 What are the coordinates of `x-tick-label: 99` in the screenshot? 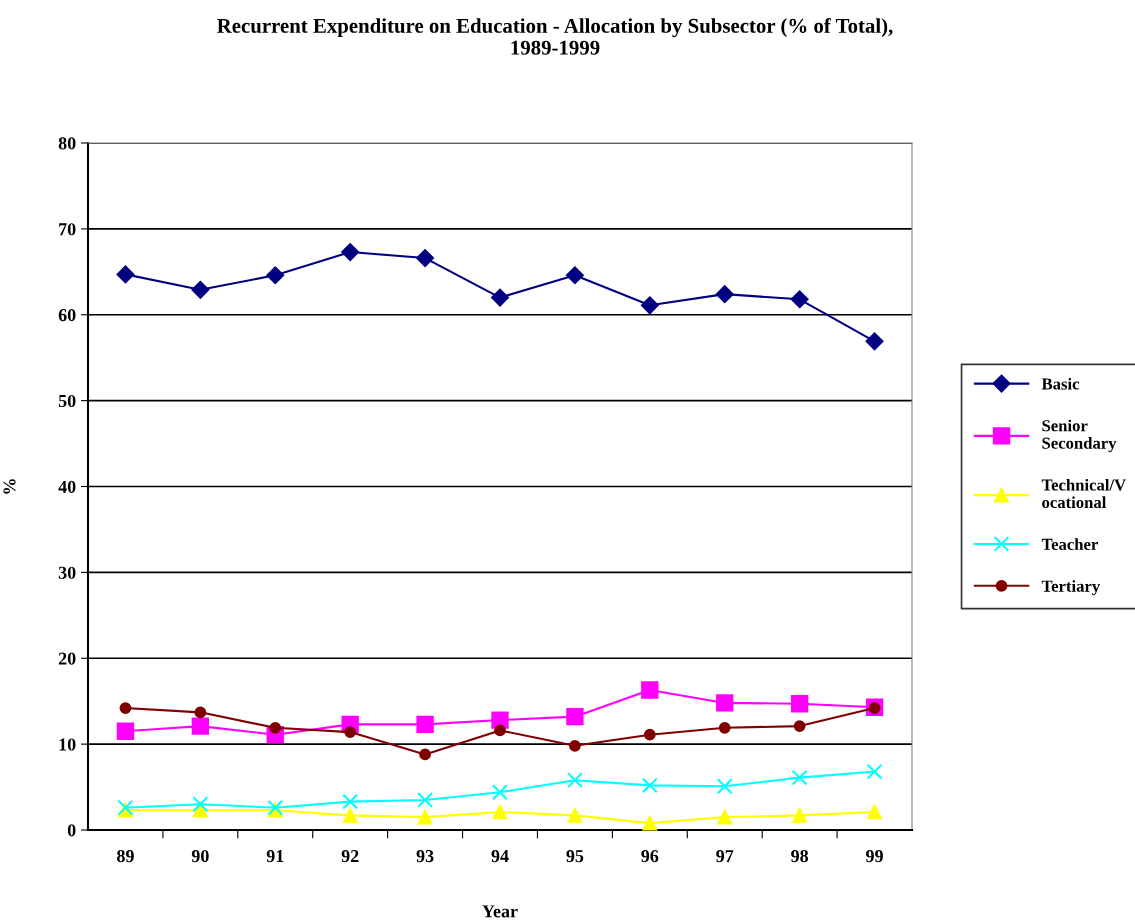 It's located at (874, 856).